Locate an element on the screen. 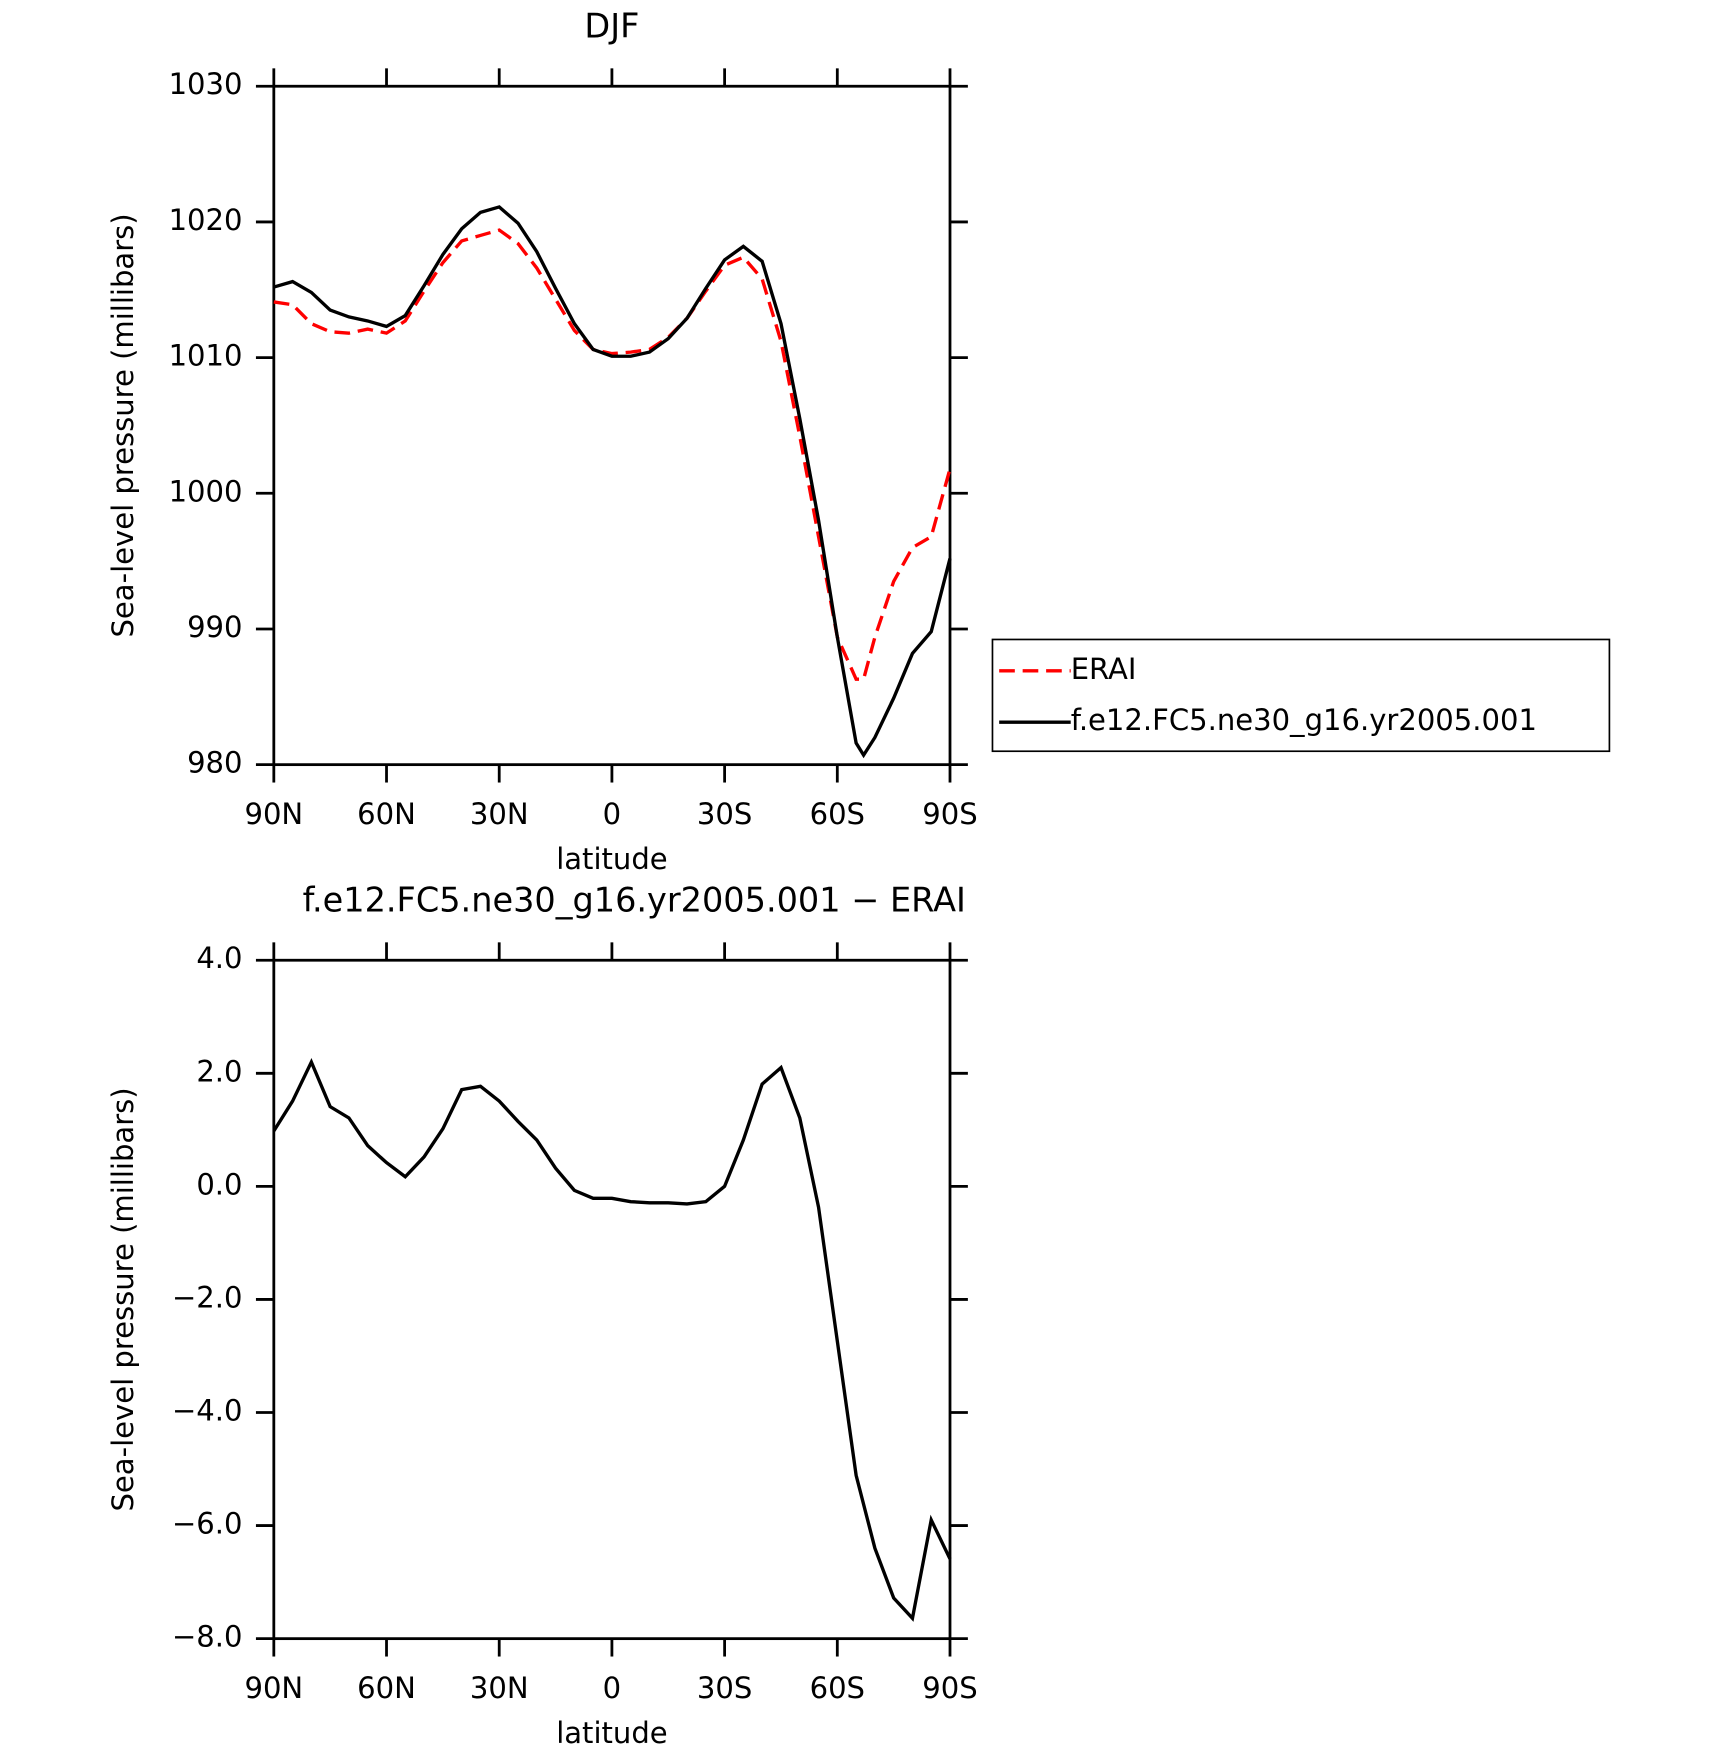 Image resolution: width=1710 pixels, height=1745 pixels. legend-label: f.e12.FC5.ne30_g16.yr2005.001 is located at coordinates (1304, 720).